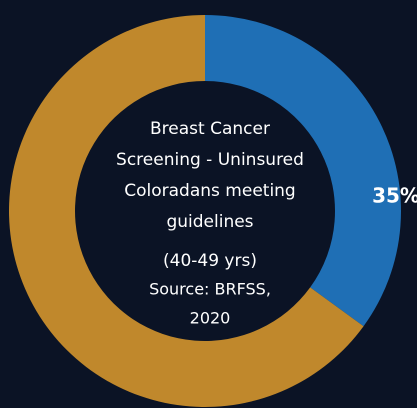  I want to click on title-line: Screening - Uninsured, so click(210, 160).